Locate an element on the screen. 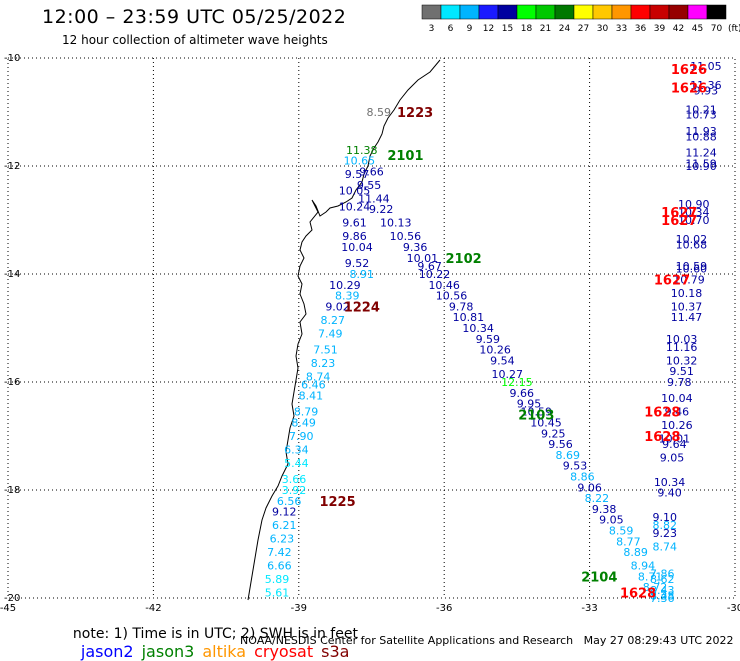 This screenshot has height=661, width=740. wave-height-value: 8.72 is located at coordinates (655, 587).